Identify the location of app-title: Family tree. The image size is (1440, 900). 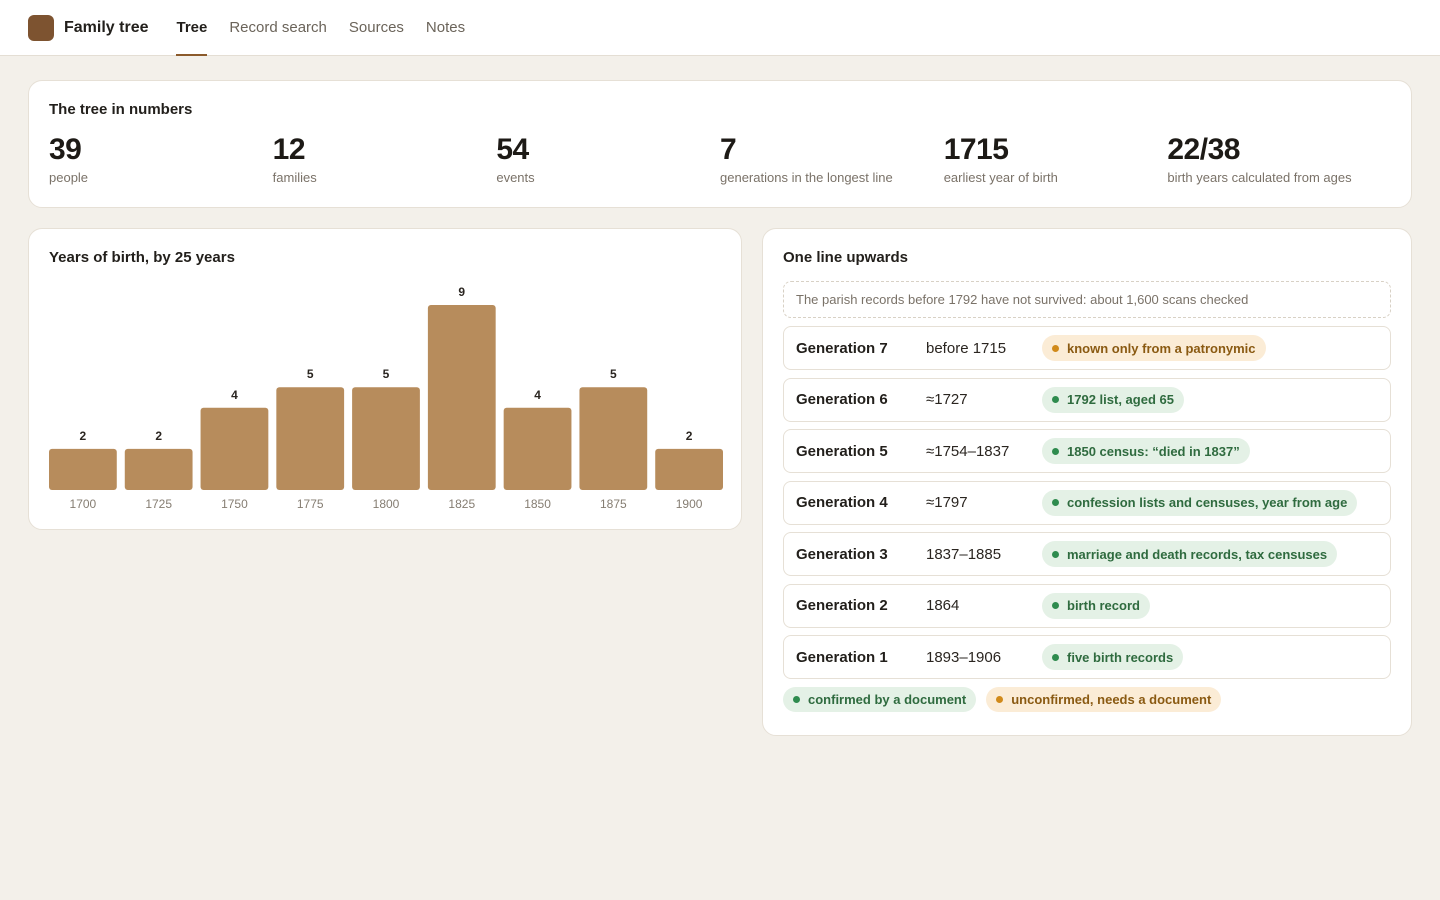
(106, 27).